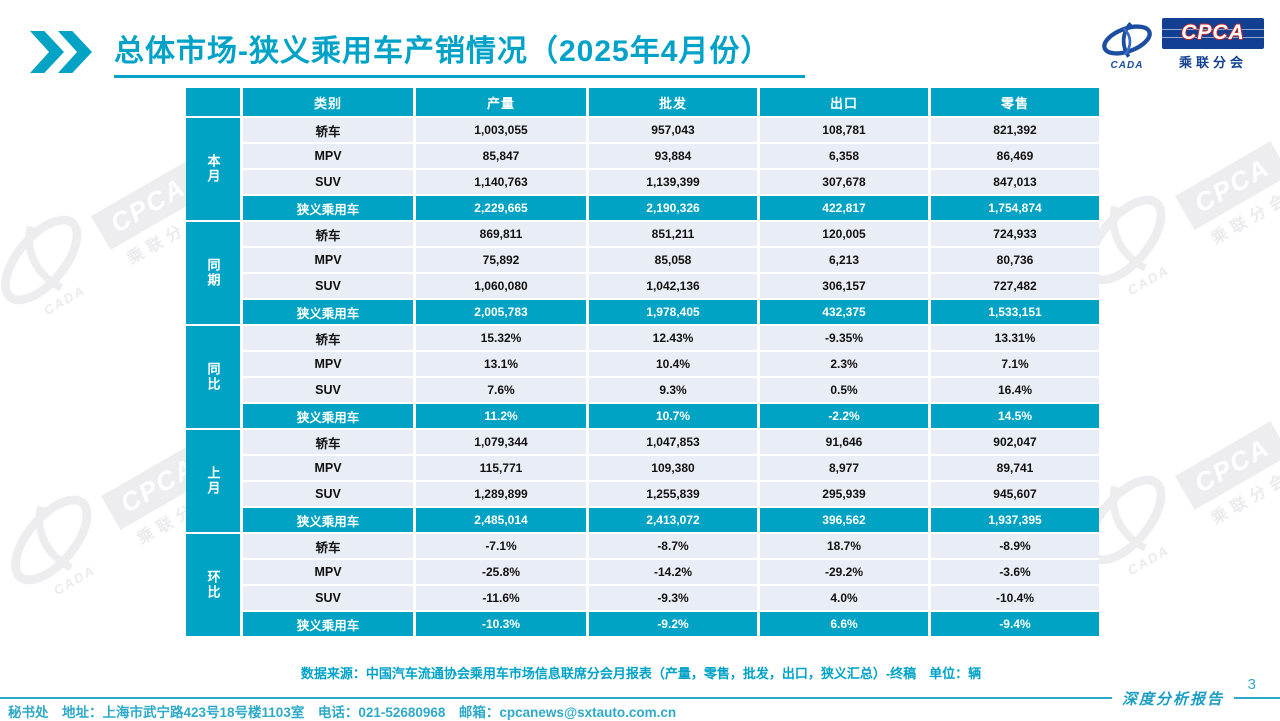 Image resolution: width=1280 pixels, height=721 pixels. What do you see at coordinates (844, 156) in the screenshot?
I see `value-cell: 6,358` at bounding box center [844, 156].